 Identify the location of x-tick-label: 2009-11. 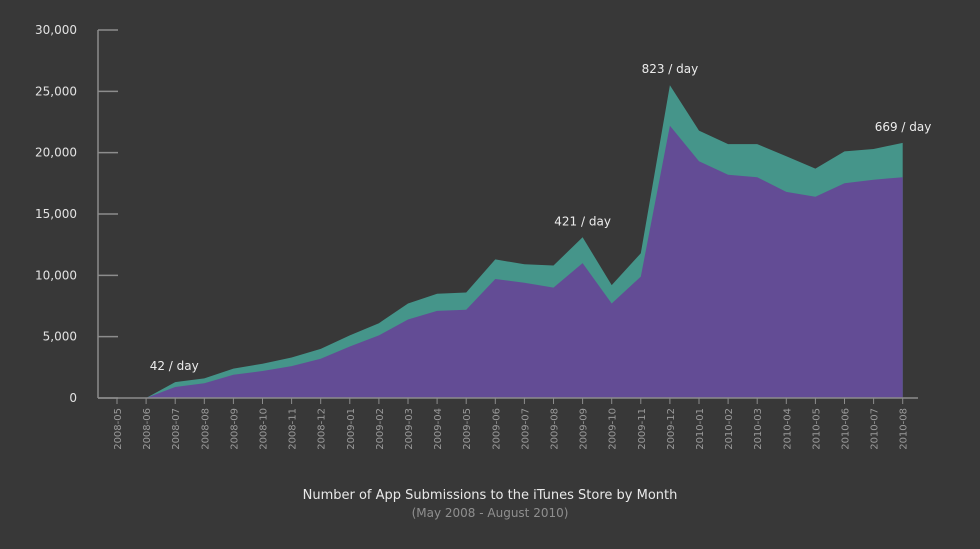
(642, 429).